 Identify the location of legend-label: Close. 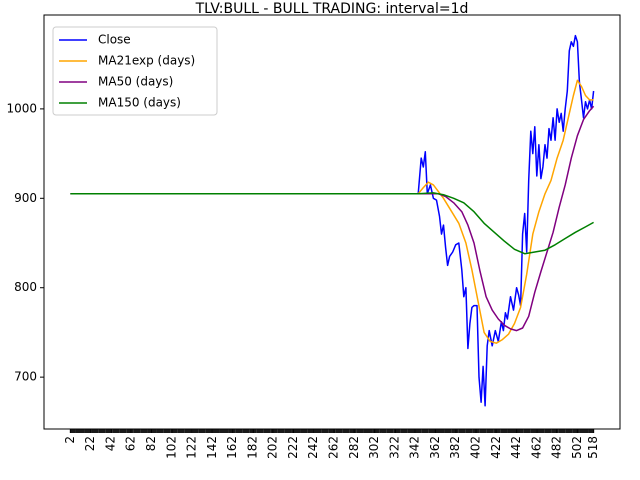
(114, 40).